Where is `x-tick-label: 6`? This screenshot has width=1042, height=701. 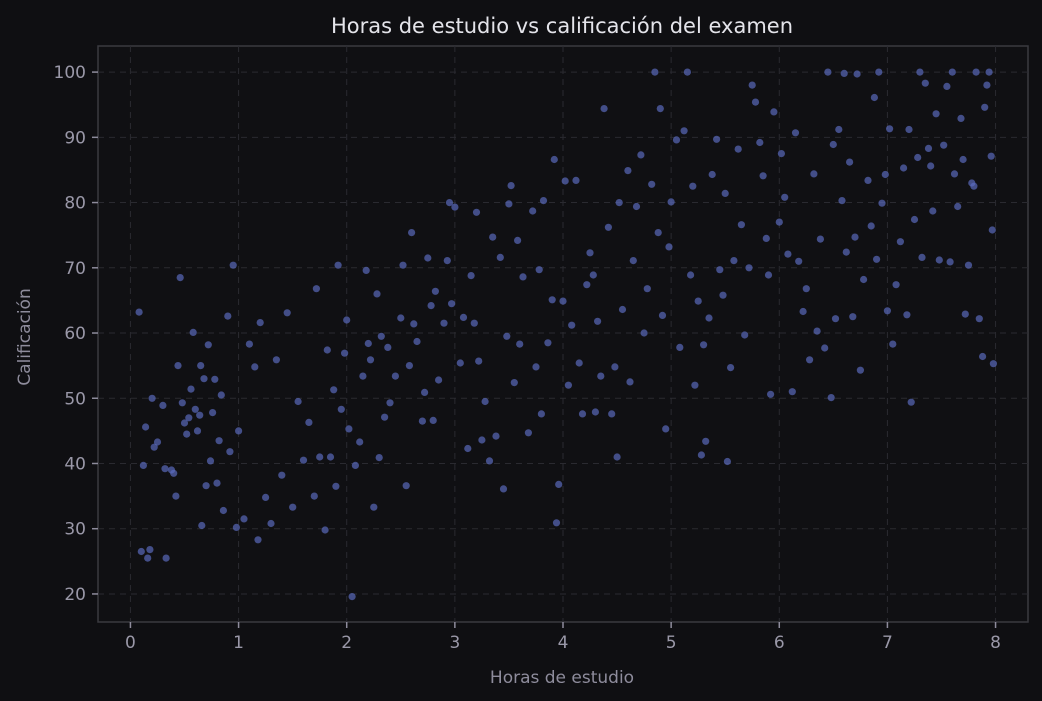 x-tick-label: 6 is located at coordinates (779, 643).